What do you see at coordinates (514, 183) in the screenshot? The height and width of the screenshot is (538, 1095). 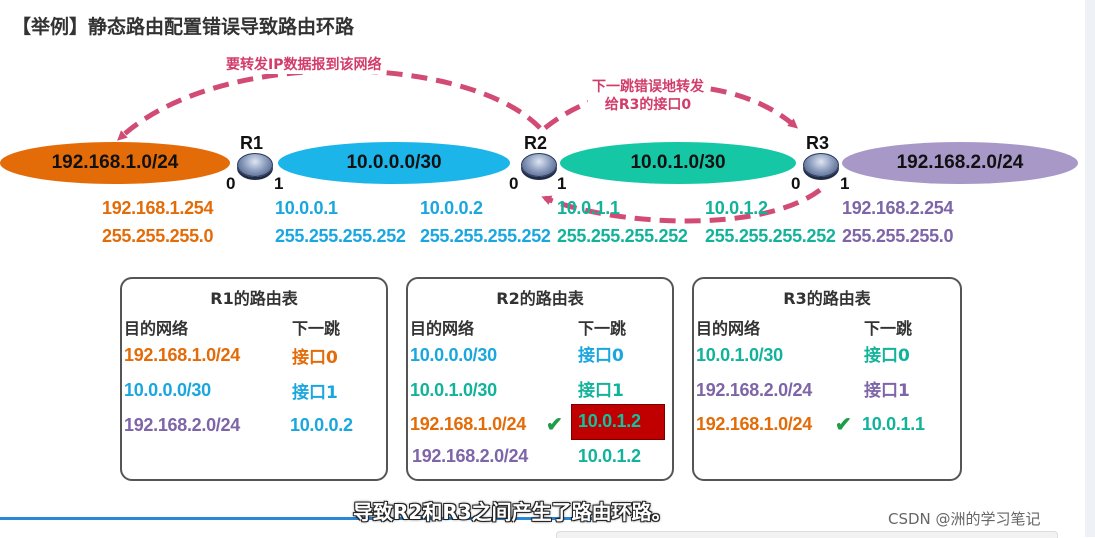 I see `r2-port-0: 0` at bounding box center [514, 183].